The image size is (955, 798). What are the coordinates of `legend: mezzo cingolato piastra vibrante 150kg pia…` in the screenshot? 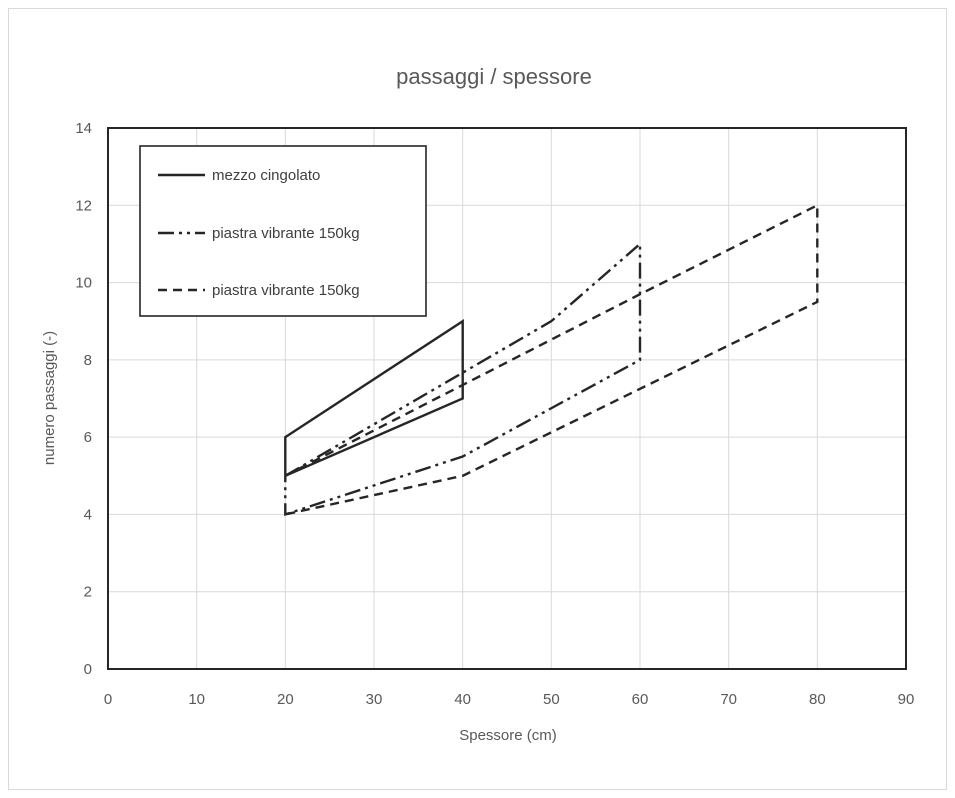 It's located at (283, 231).